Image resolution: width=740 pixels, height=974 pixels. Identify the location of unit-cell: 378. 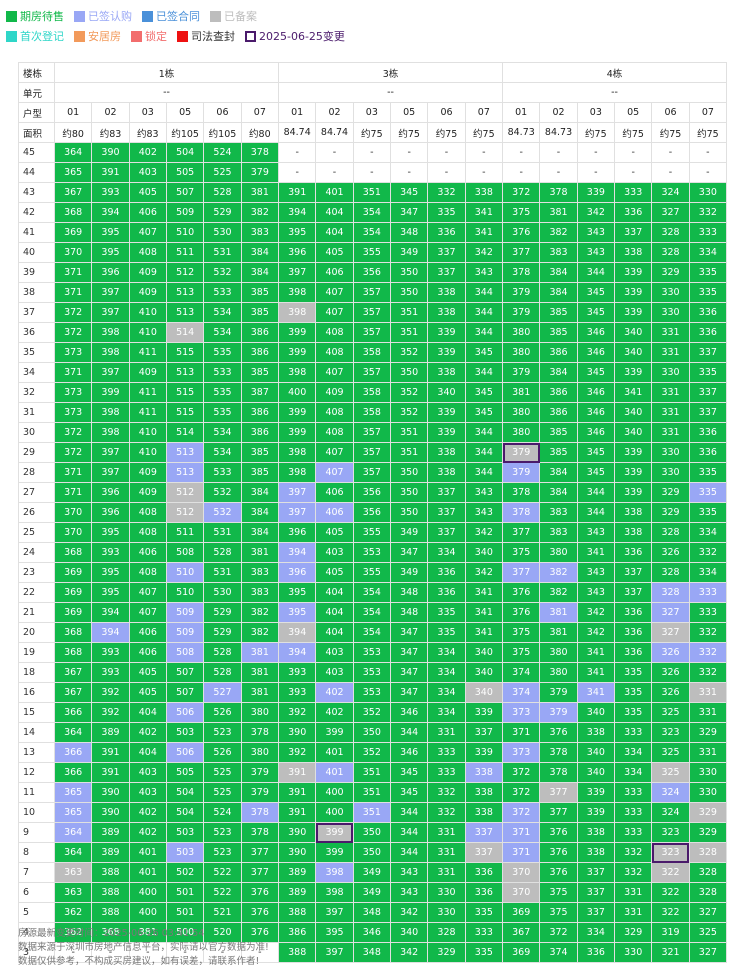
(558, 772).